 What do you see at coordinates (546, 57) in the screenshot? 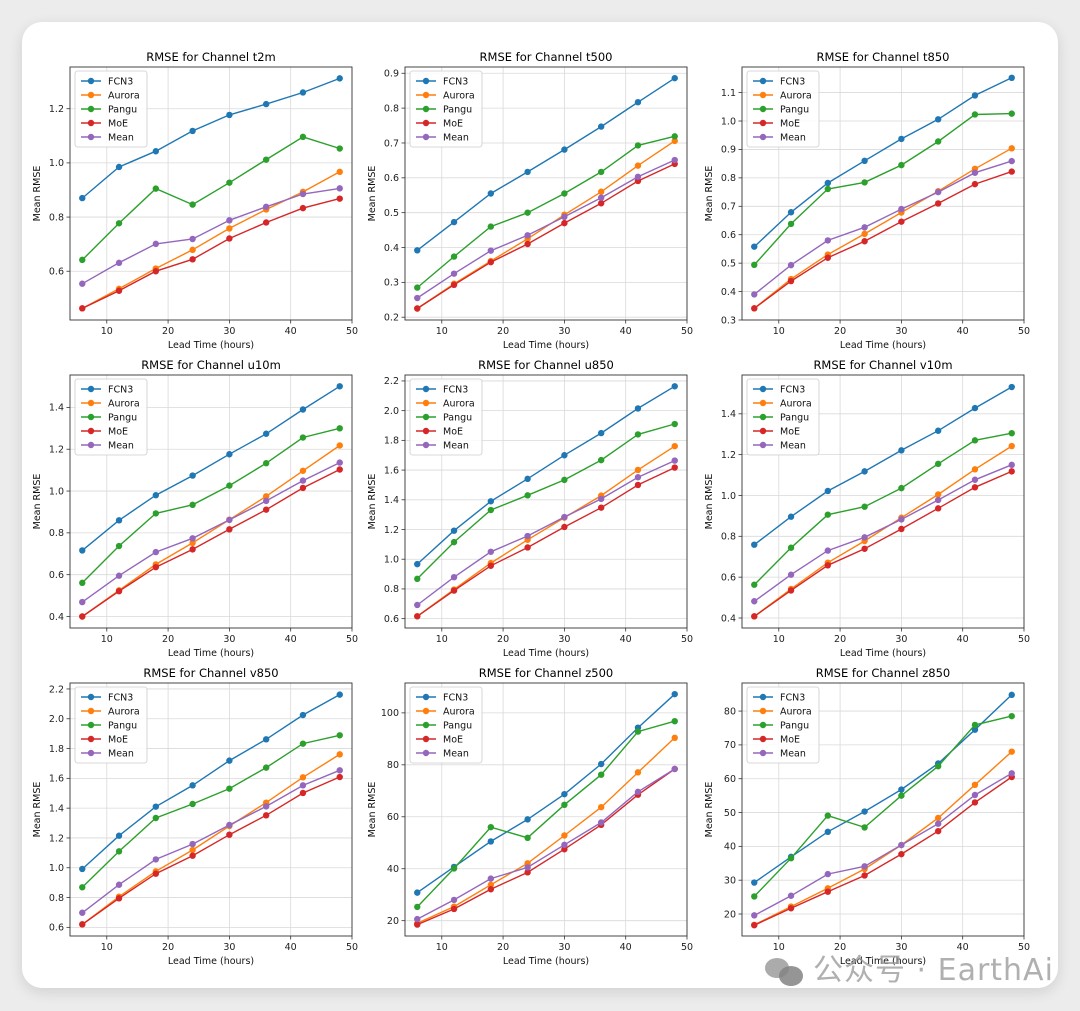
I see `chart-title: RMSE for Channel t500` at bounding box center [546, 57].